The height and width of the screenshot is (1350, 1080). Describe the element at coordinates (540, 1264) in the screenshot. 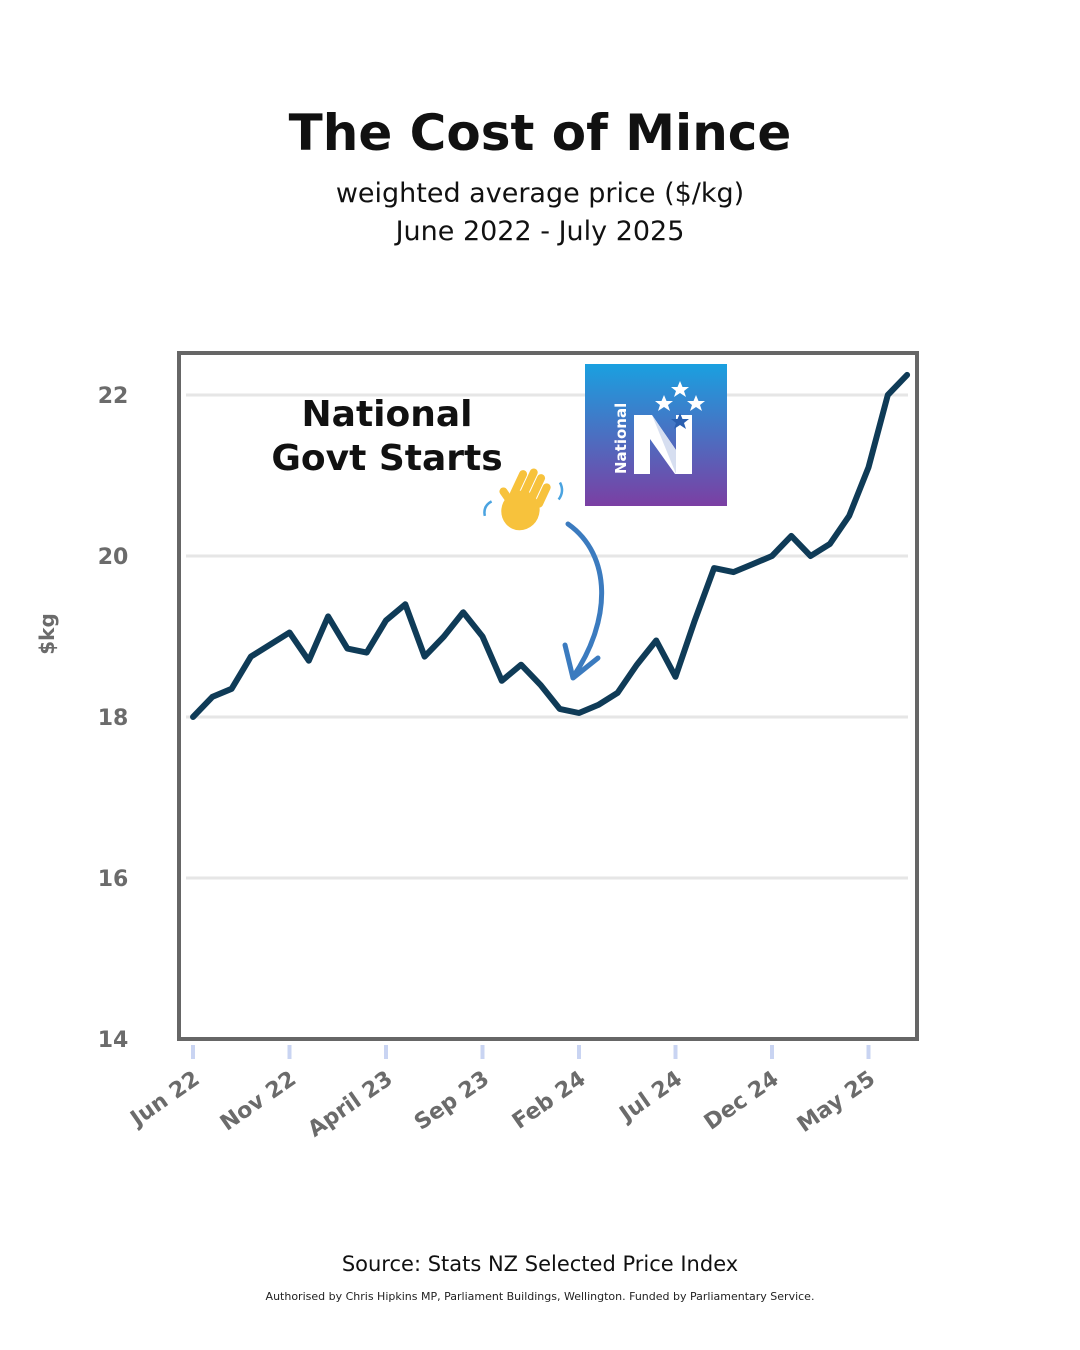

I see `source-note: Source: Stats NZ Selected Price Index` at that location.